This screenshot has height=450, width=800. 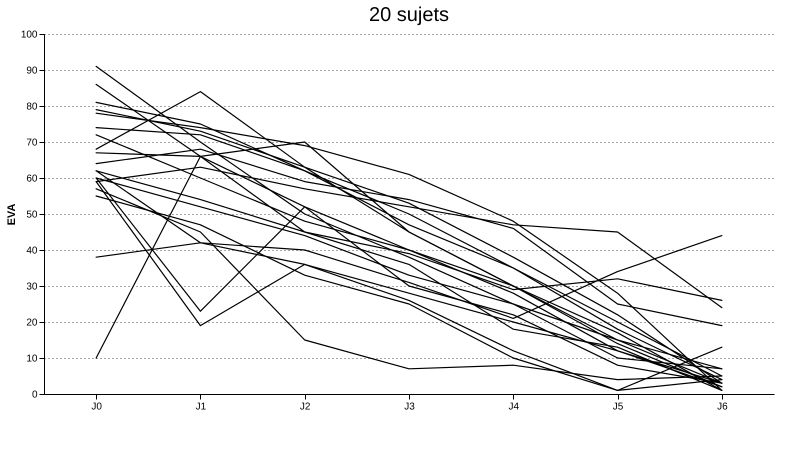 I want to click on x-tick-label: J6, so click(x=722, y=407).